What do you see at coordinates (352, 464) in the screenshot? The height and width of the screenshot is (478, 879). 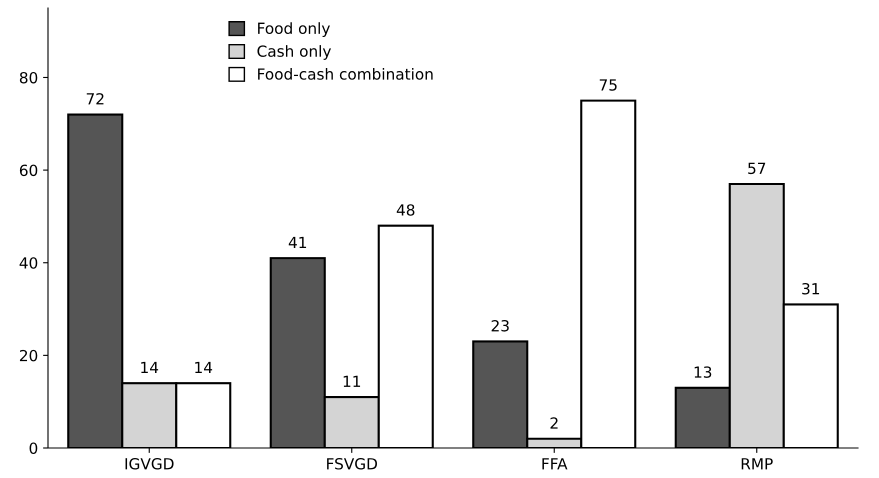 I see `x-tick-label: FSVGD` at bounding box center [352, 464].